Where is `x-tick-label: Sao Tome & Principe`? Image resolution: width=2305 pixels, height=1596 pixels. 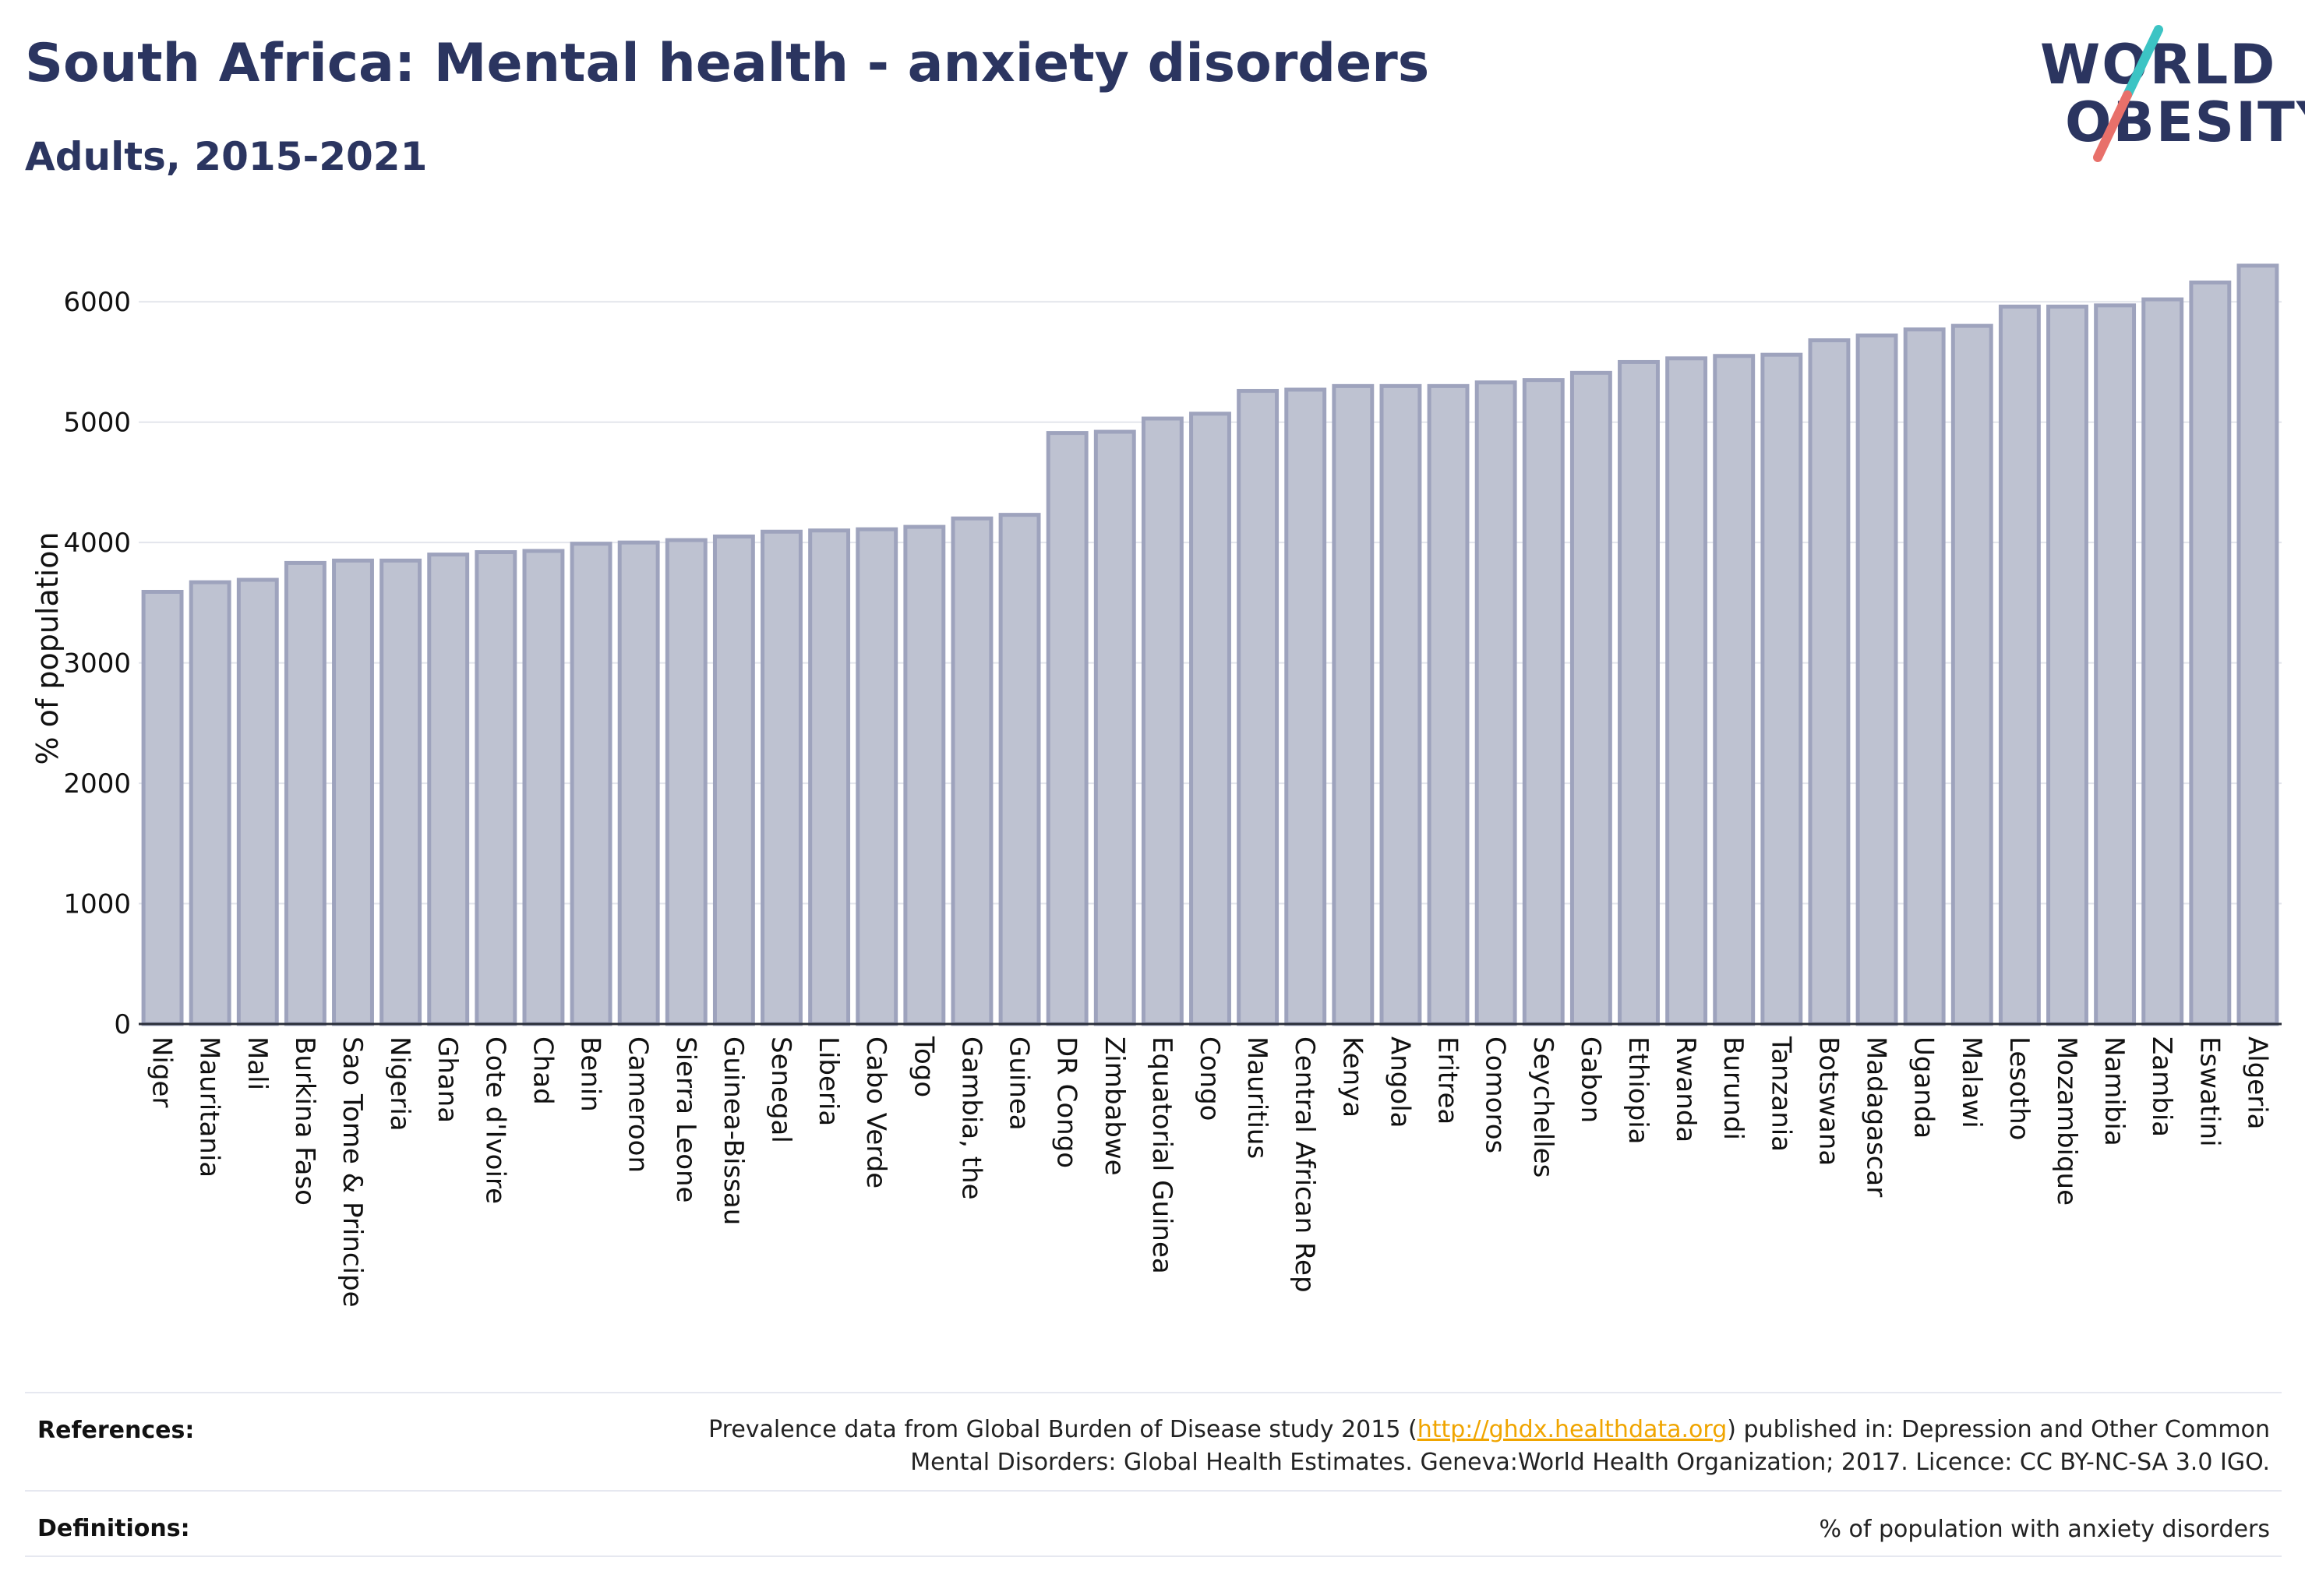
x-tick-label: Sao Tome & Principe is located at coordinates (352, 1172).